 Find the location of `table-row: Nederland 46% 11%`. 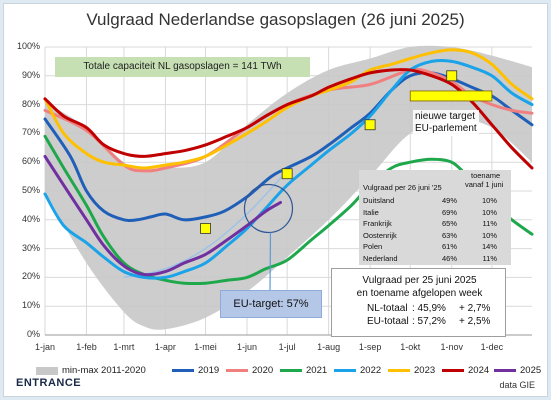

table-row: Nederland 46% 11% is located at coordinates (435, 258).